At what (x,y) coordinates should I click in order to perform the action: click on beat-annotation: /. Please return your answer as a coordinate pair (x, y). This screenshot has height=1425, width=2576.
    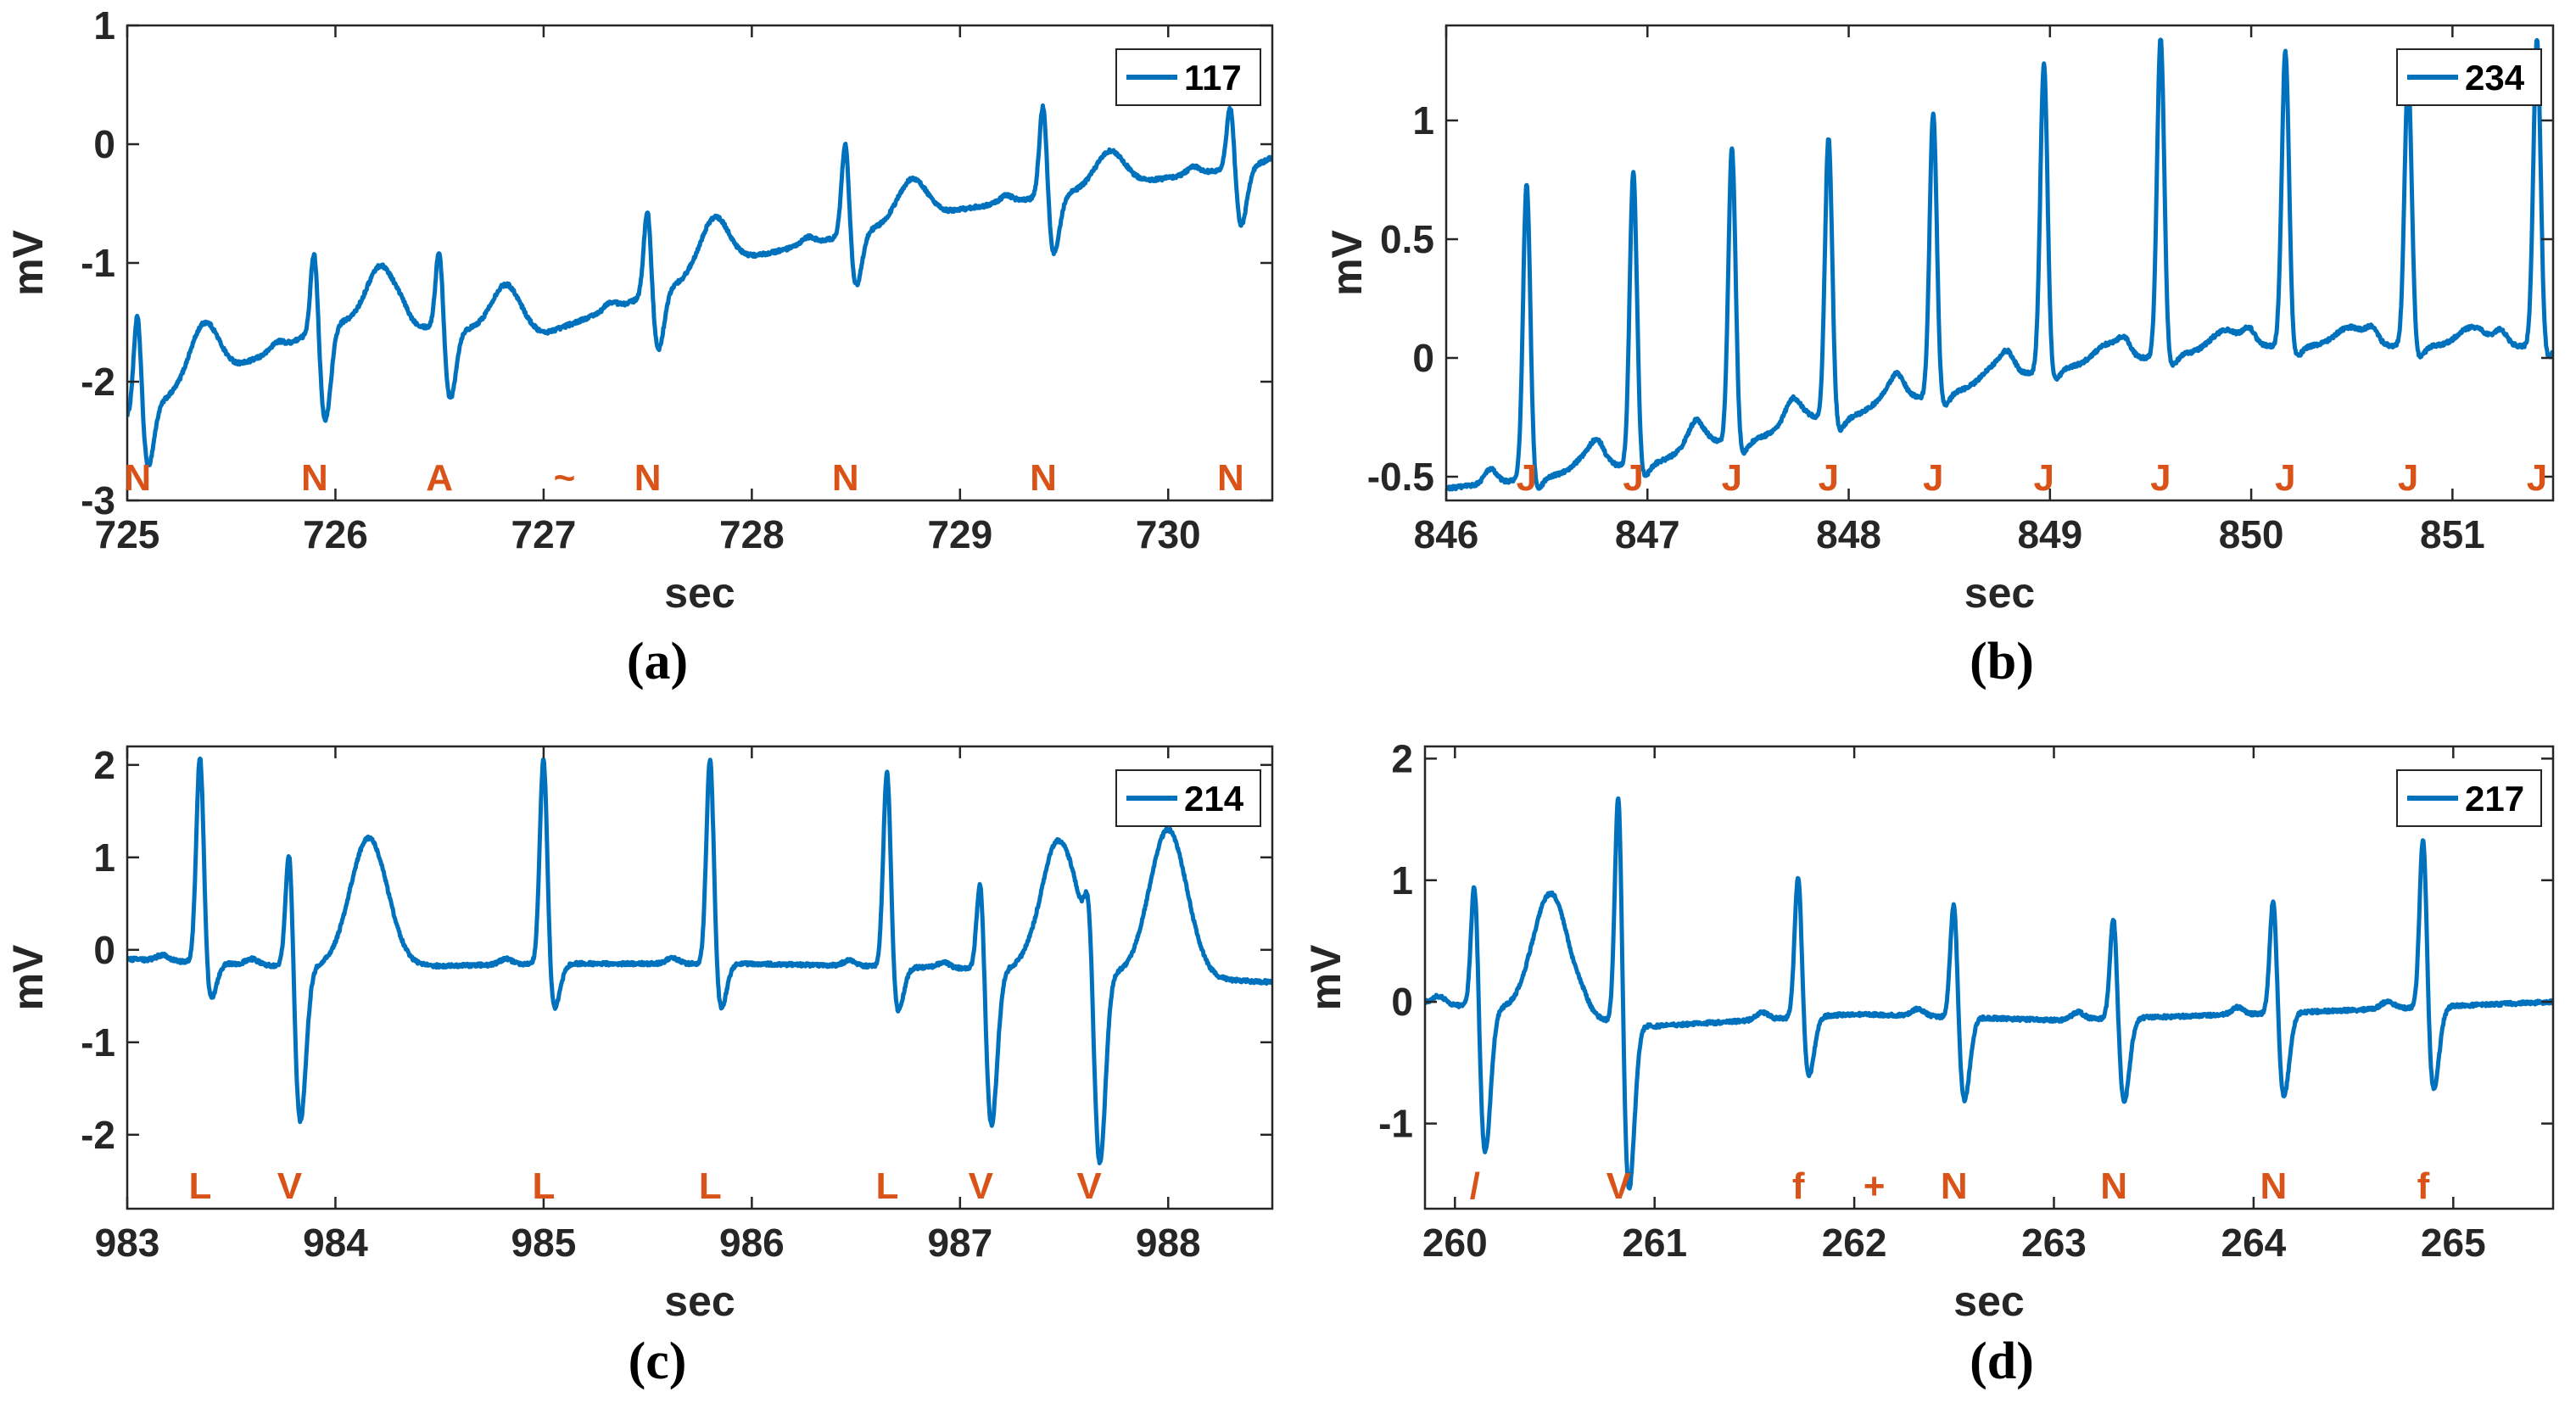
    Looking at the image, I should click on (1475, 1186).